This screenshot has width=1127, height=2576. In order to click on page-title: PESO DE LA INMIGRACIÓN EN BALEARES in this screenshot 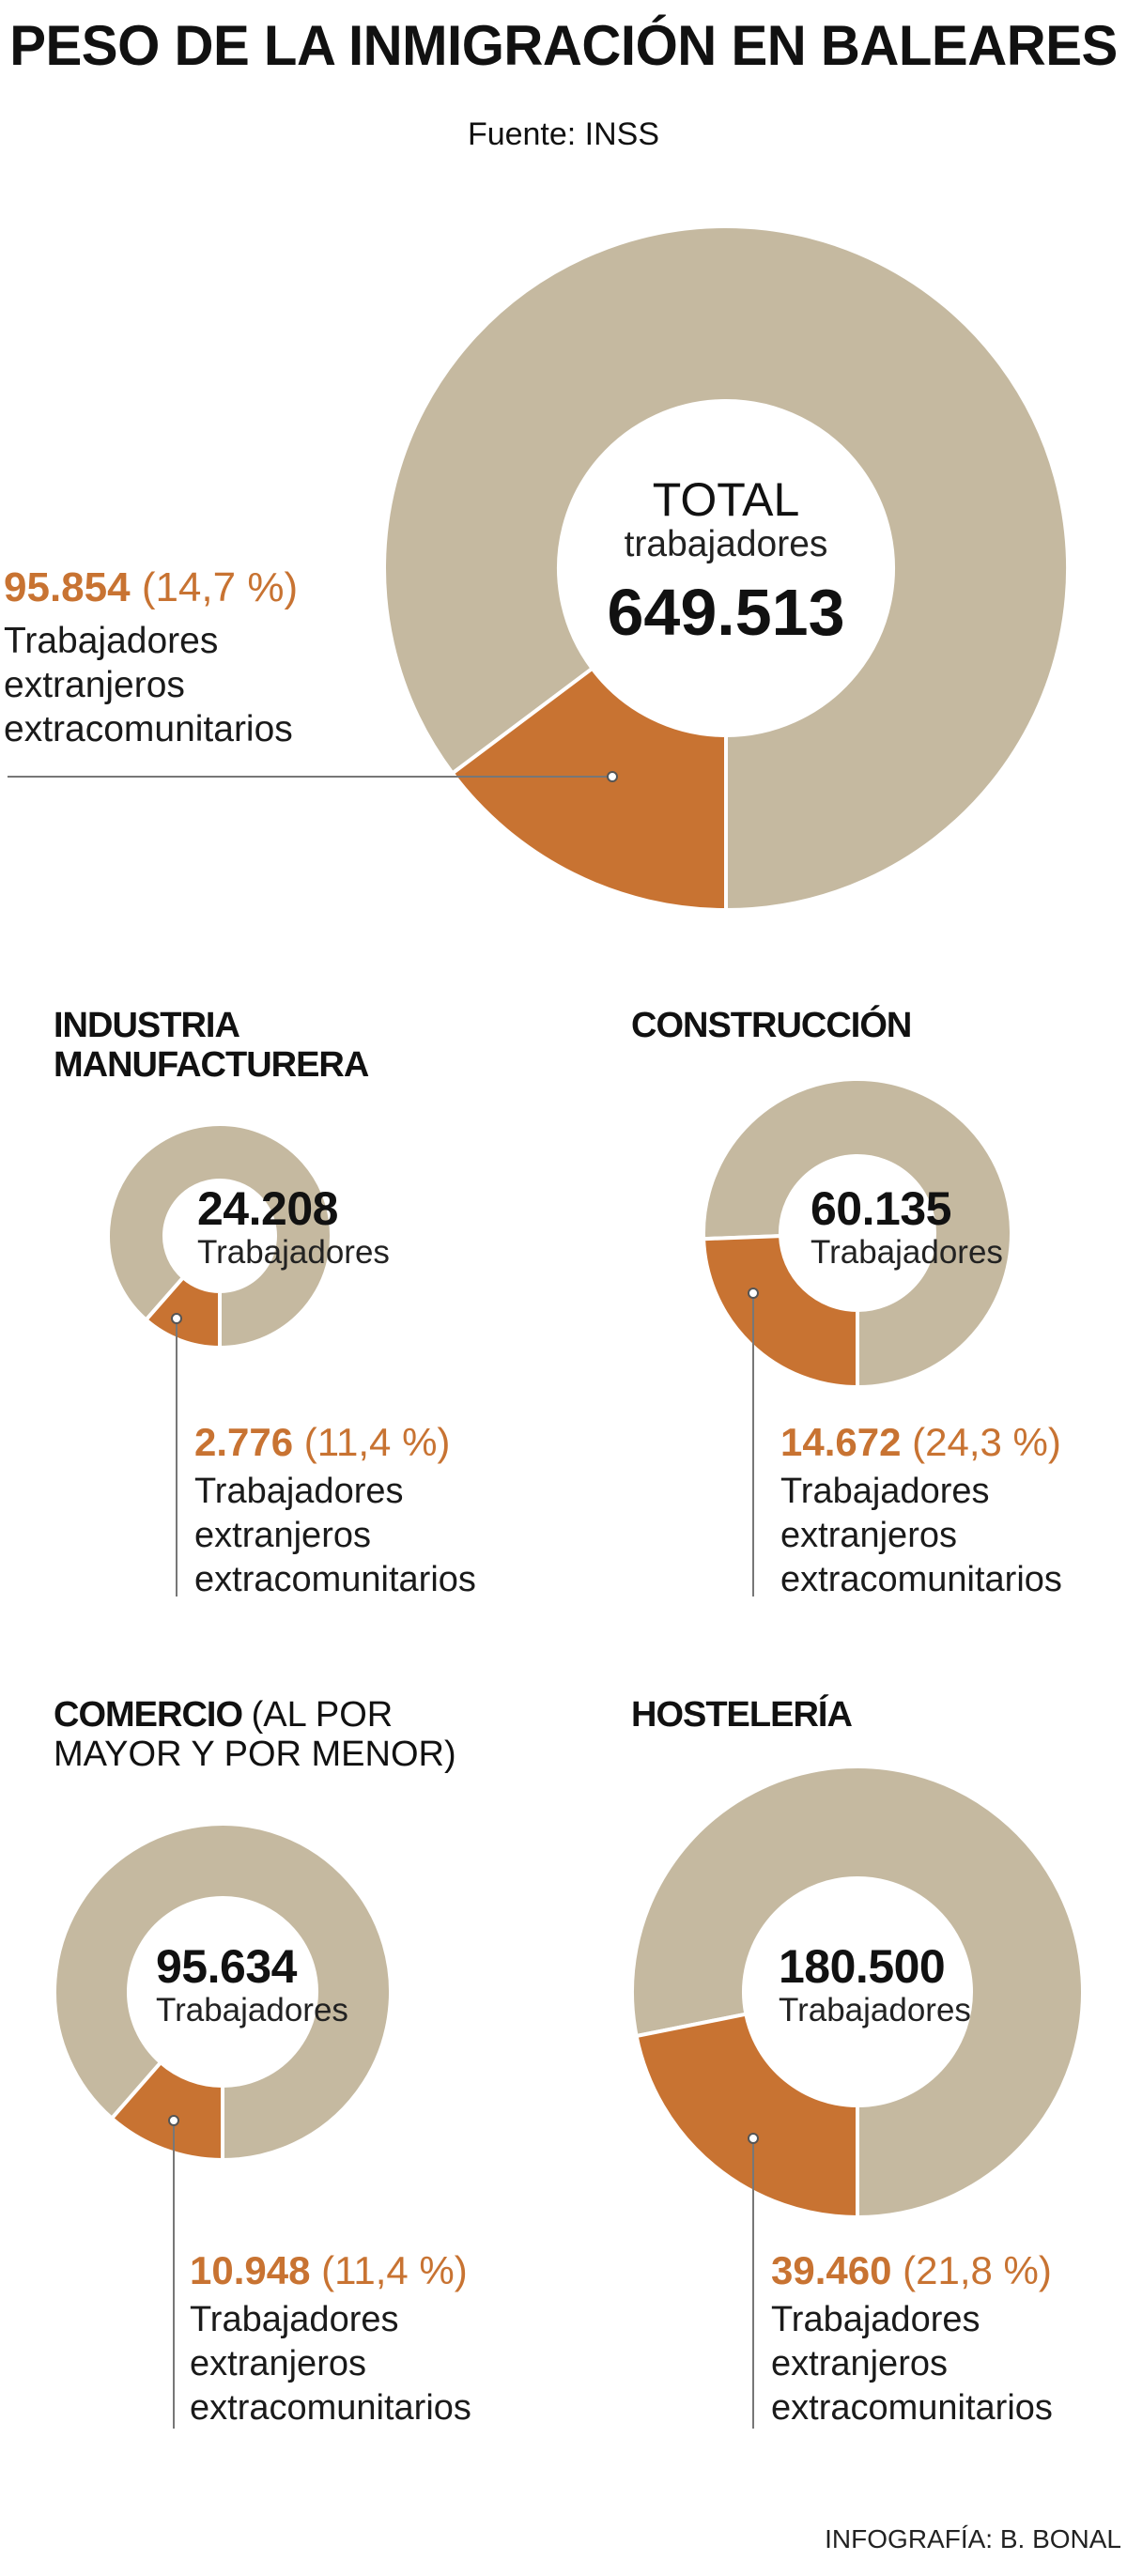, I will do `click(563, 45)`.